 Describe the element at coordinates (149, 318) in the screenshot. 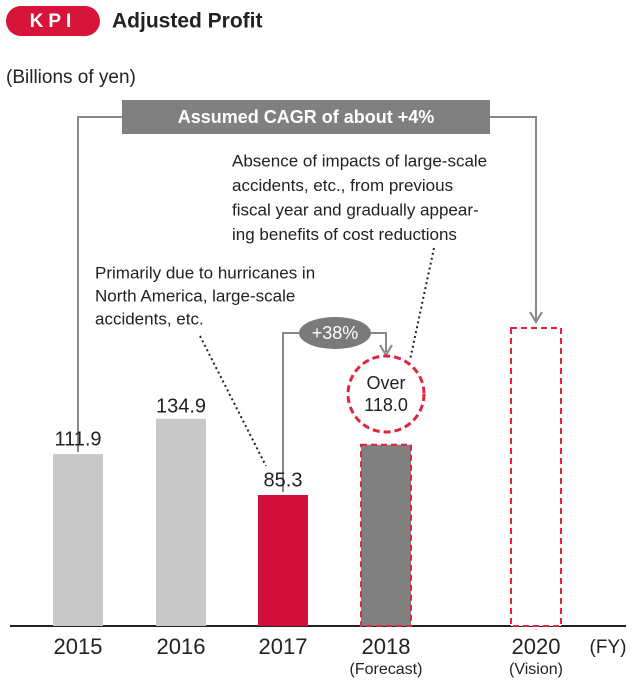

I see `annotation: accidents, etc.` at that location.